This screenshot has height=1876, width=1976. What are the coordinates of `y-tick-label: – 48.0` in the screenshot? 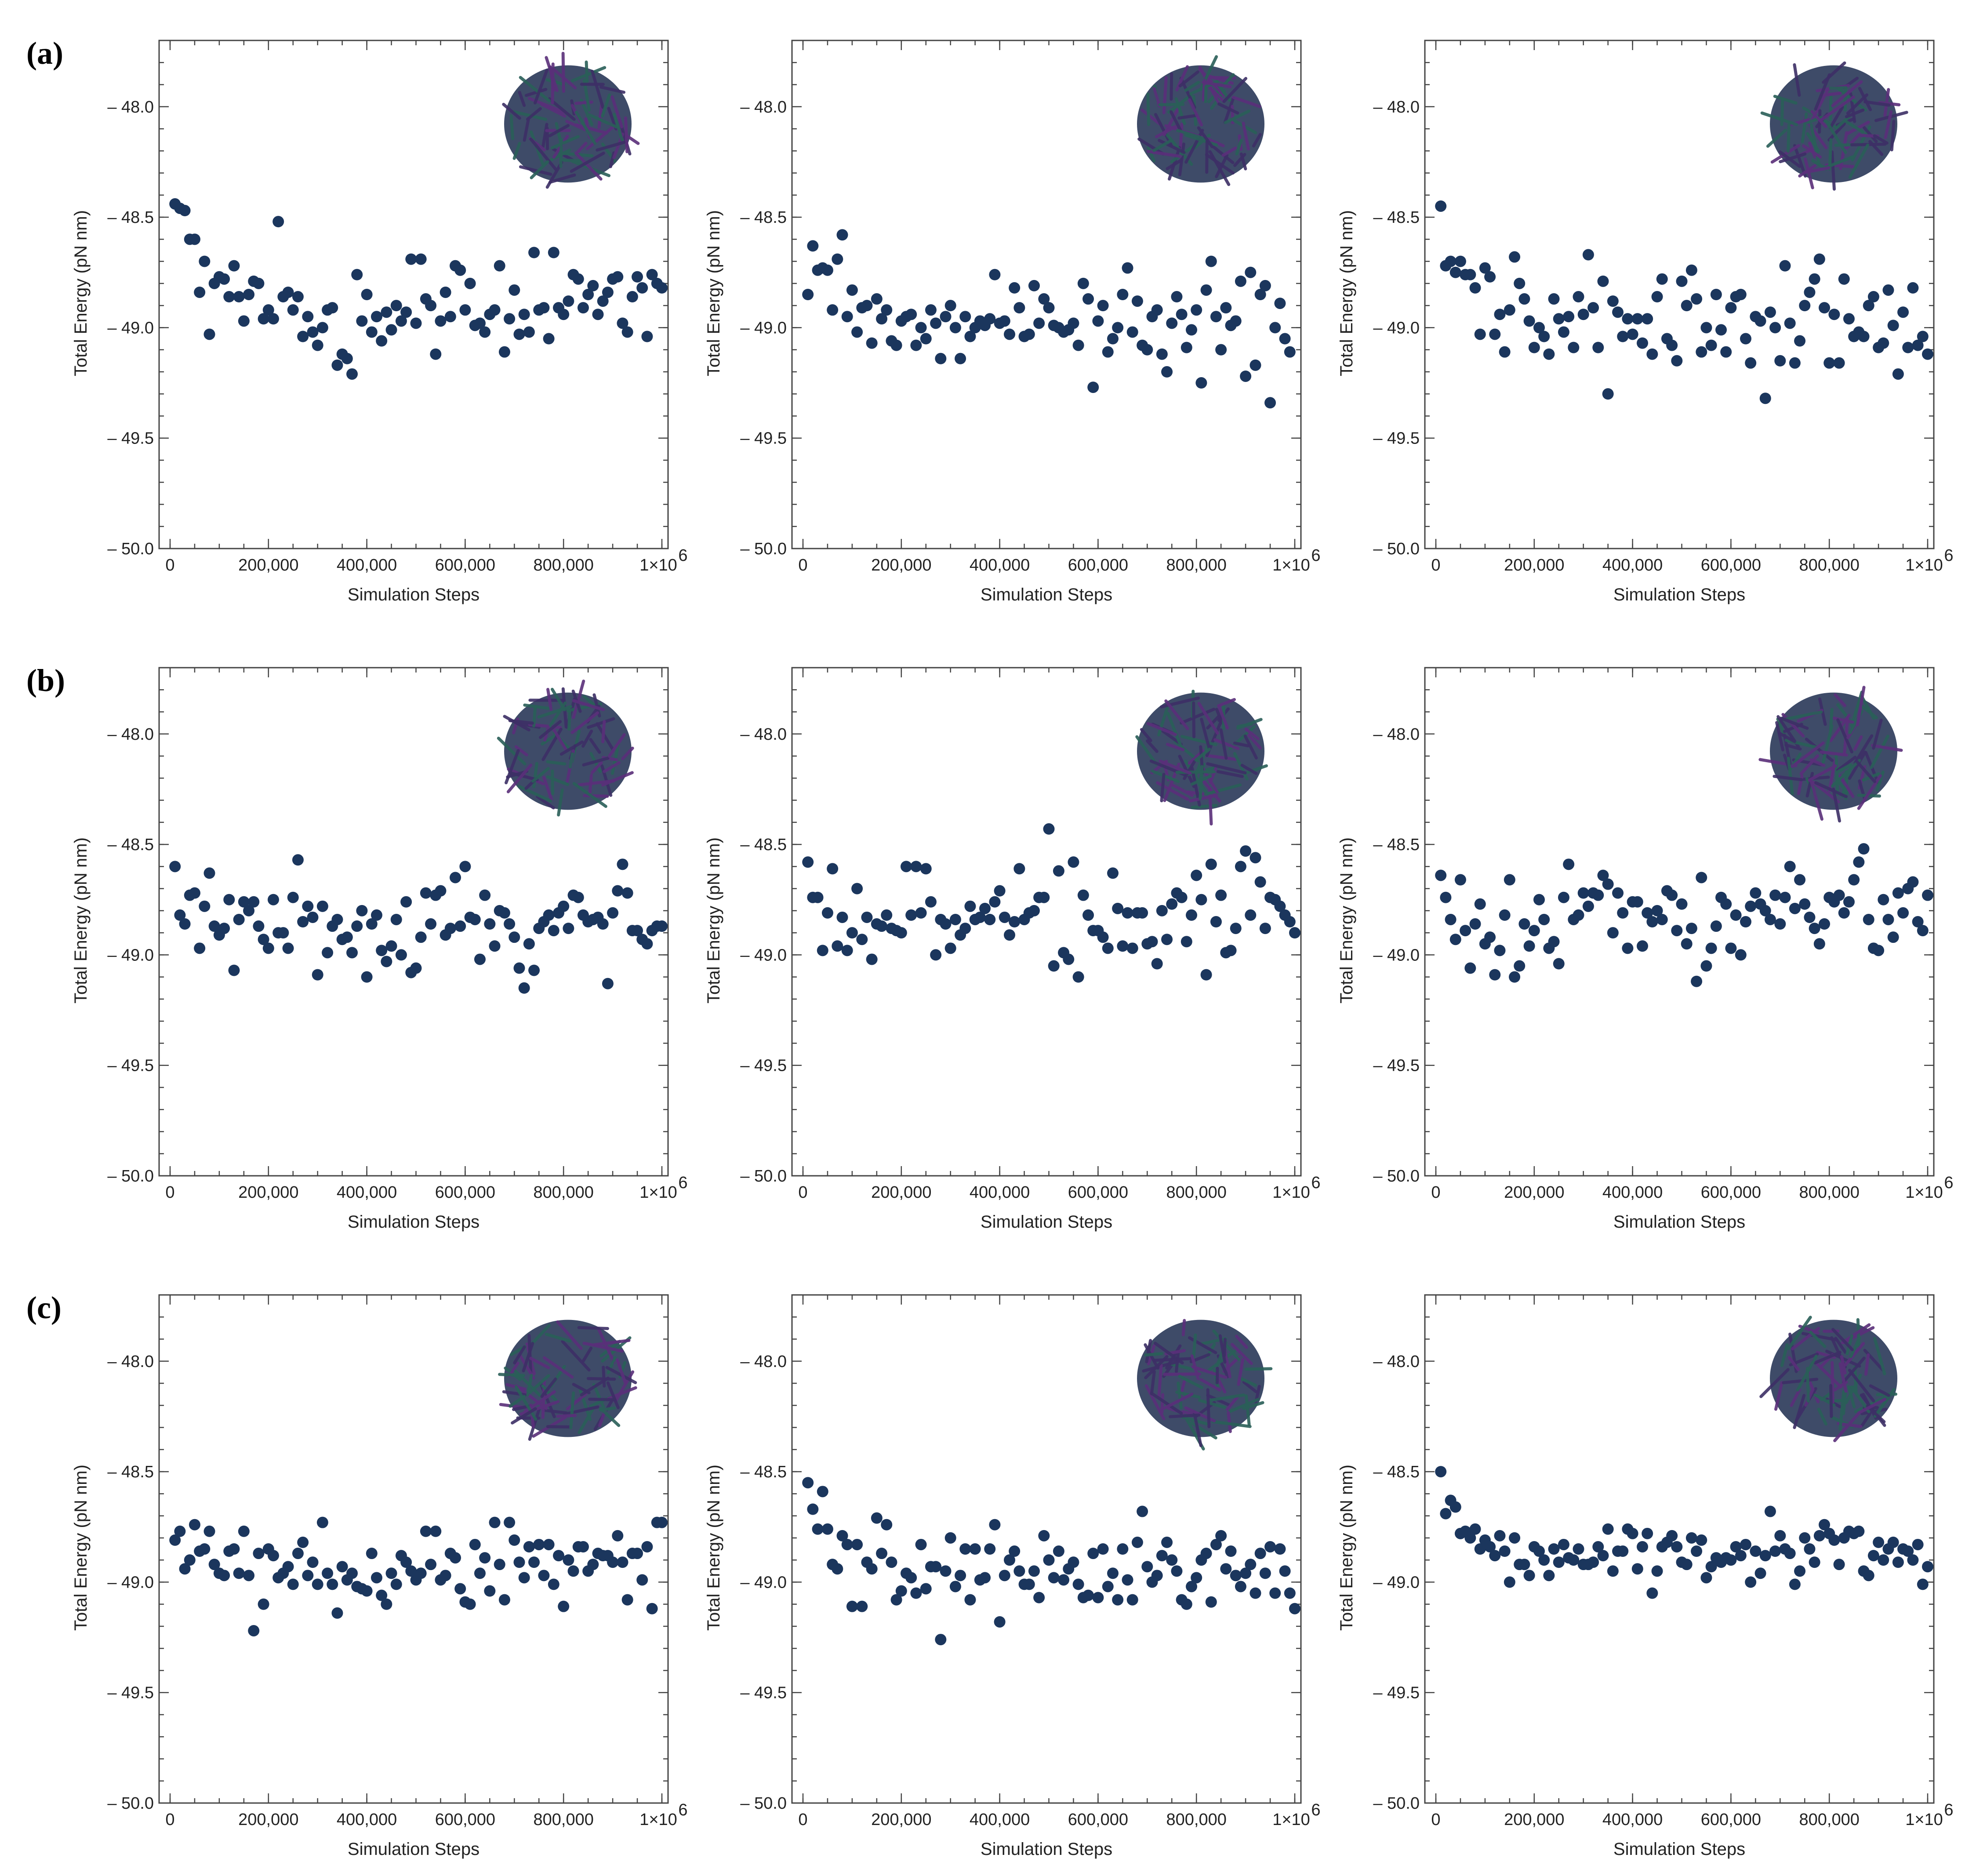 It's located at (1396, 107).